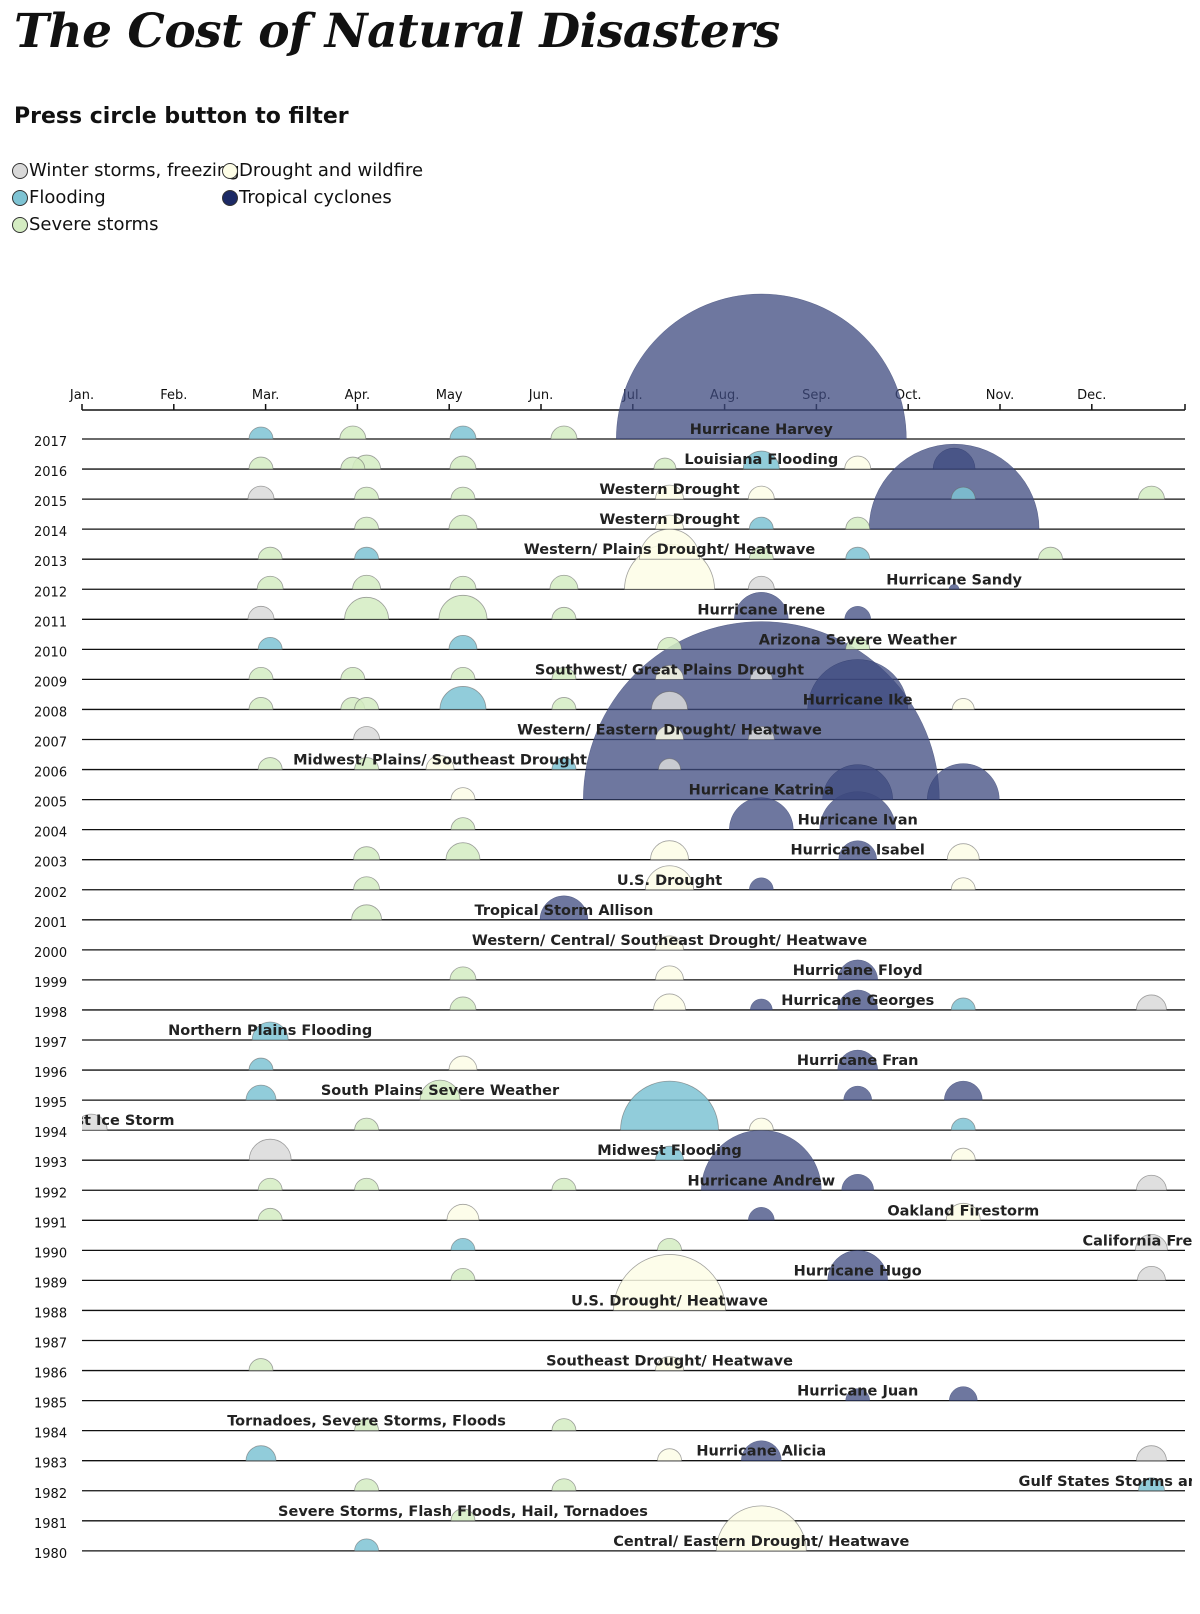 The width and height of the screenshot is (1200, 1614). What do you see at coordinates (117, 197) in the screenshot?
I see `legend-item-flooding: Flooding` at bounding box center [117, 197].